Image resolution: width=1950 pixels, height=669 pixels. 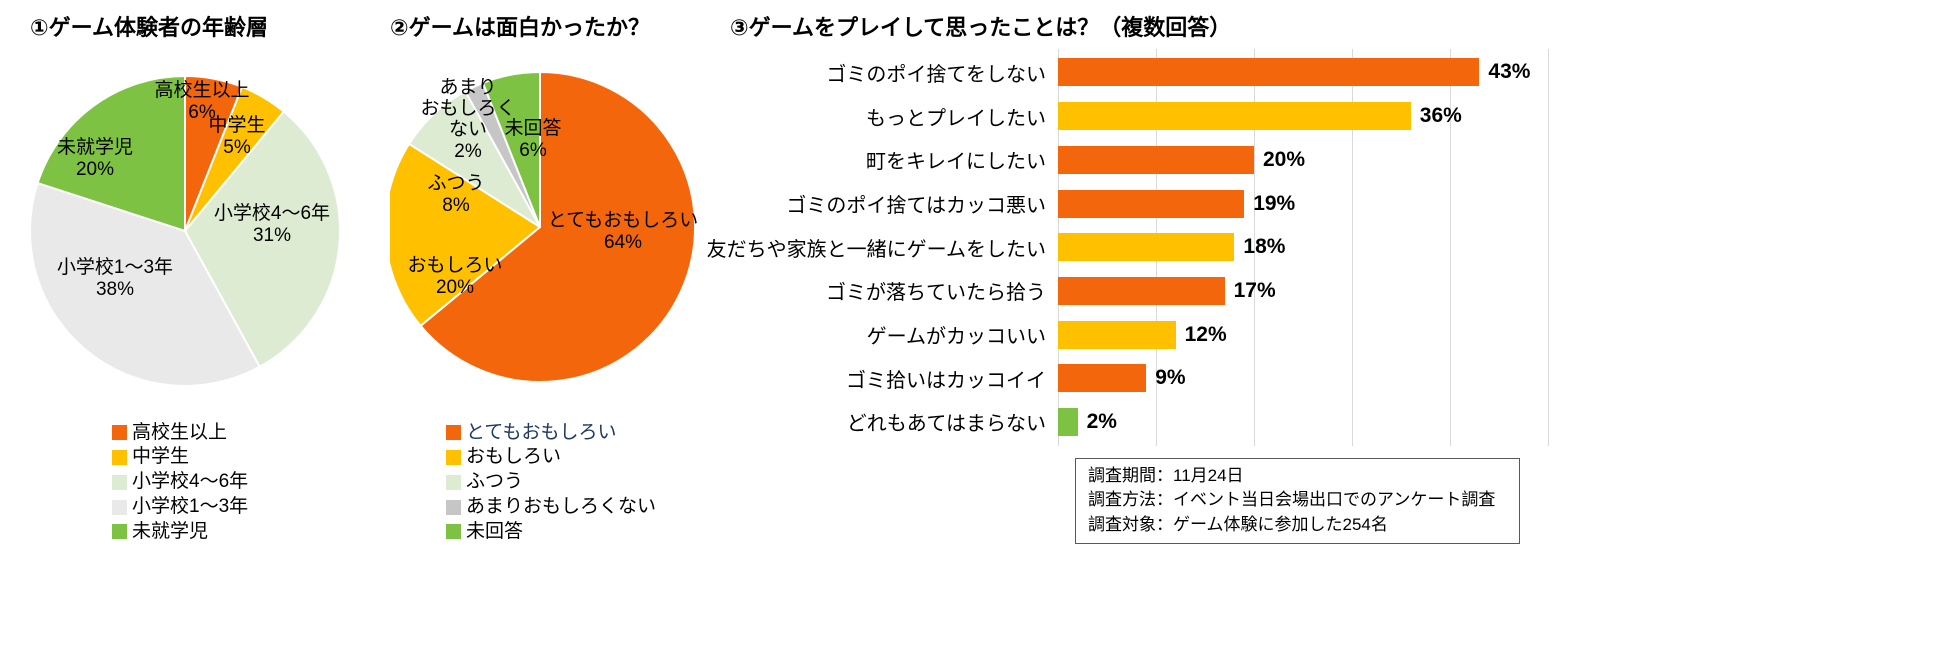 What do you see at coordinates (272, 224) in the screenshot?
I see `pie-slice-label: 小学校4〜6年 31%` at bounding box center [272, 224].